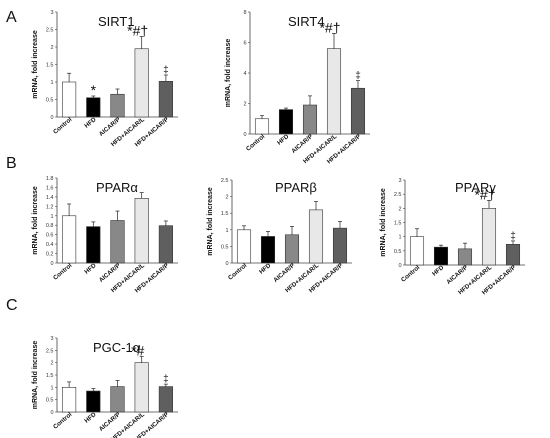 Image resolution: width=550 pixels, height=438 pixels. What do you see at coordinates (244, 13) in the screenshot?
I see `y-tick-label: 8` at bounding box center [244, 13].